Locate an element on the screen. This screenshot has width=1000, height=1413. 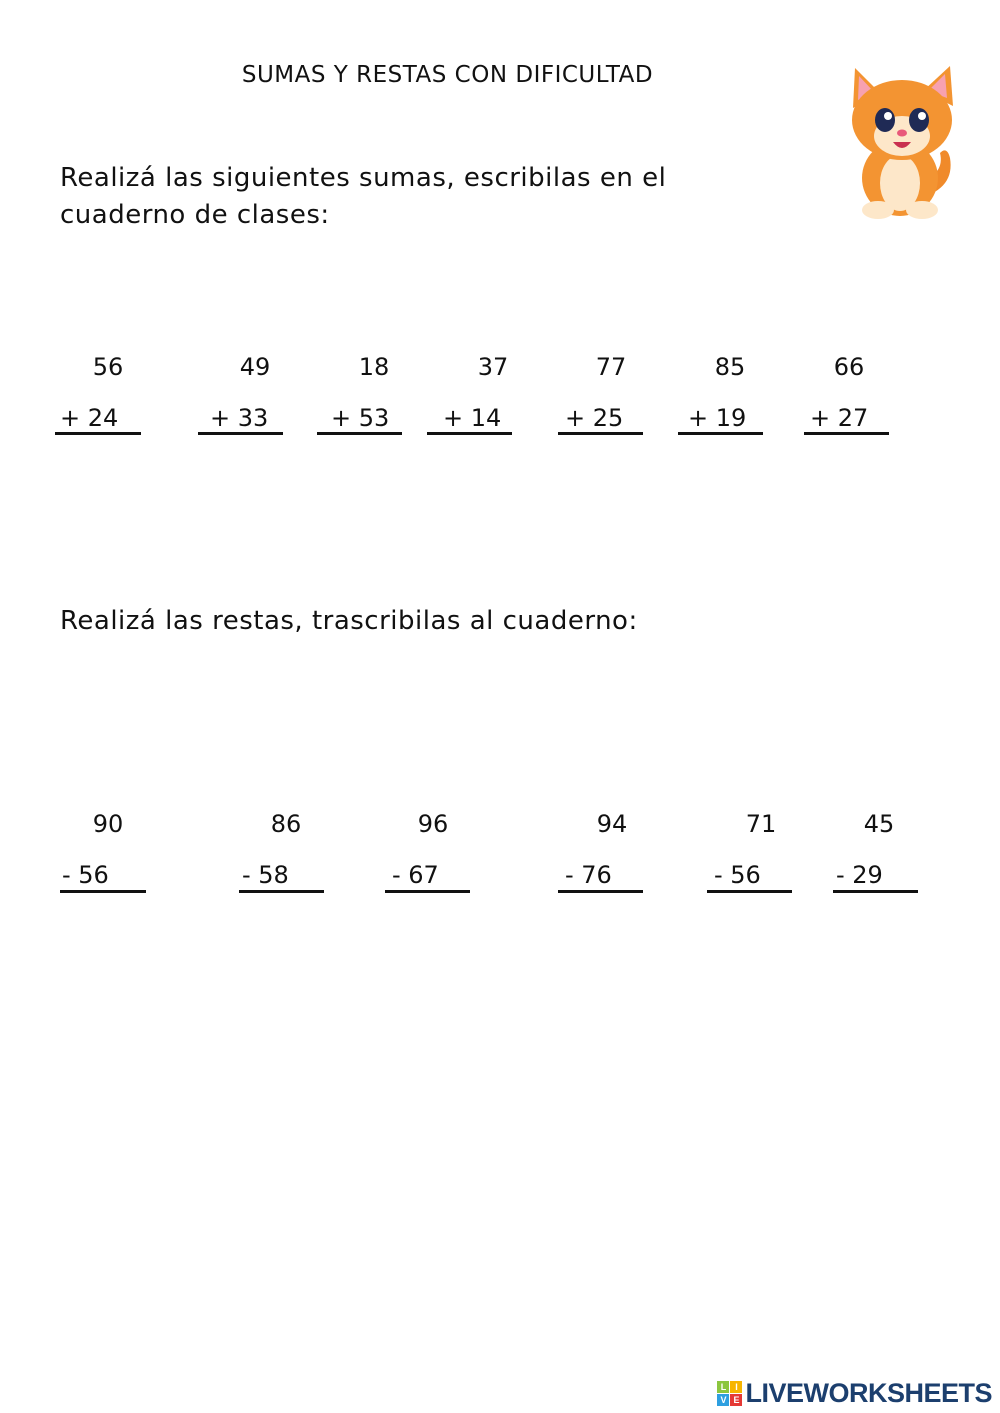
sum-3-bottom: + 53 is located at coordinates (360, 418).